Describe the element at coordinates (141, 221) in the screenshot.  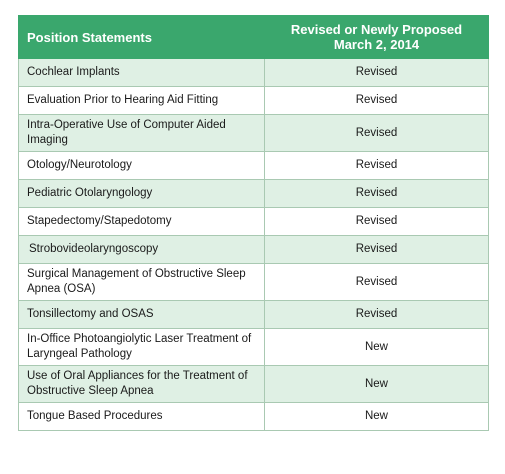
I see `statement-cell: Stapedectomy/Stapedotomy` at that location.